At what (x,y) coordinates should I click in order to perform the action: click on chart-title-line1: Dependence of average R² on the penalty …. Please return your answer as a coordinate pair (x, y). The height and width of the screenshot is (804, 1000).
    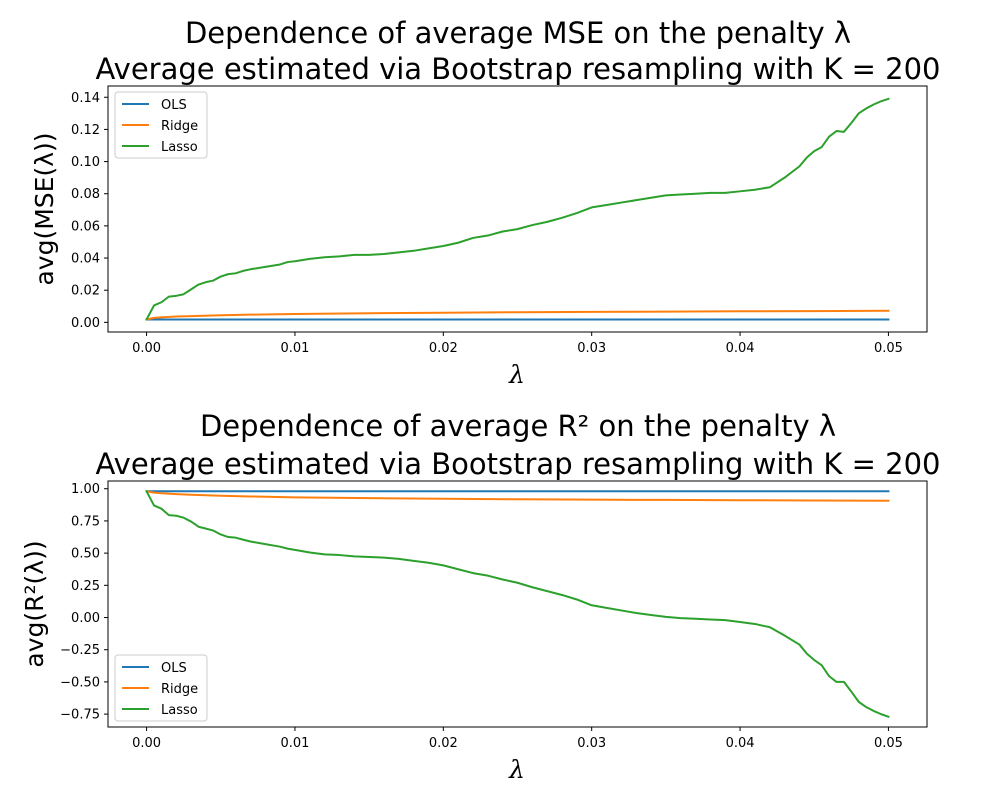
    Looking at the image, I should click on (518, 426).